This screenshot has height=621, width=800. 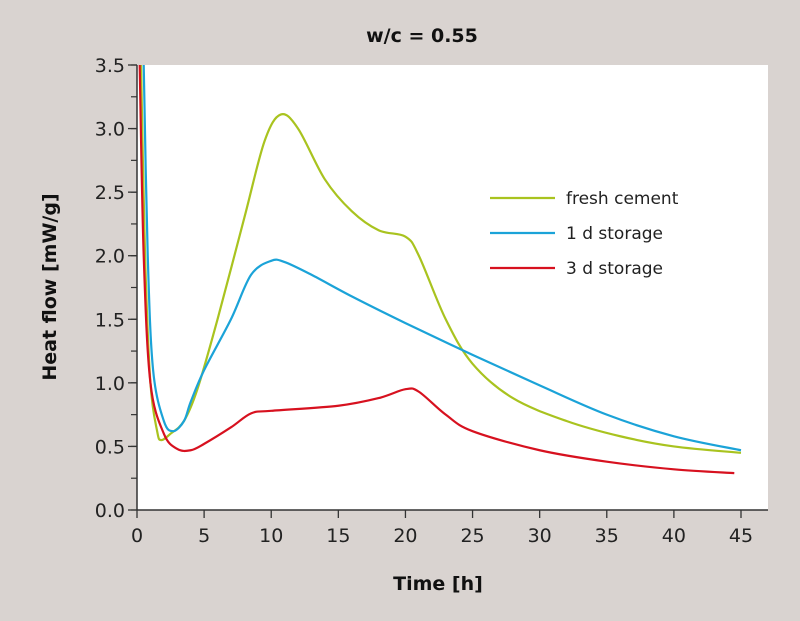 I want to click on y-tick-label: 1.5, so click(x=110, y=320).